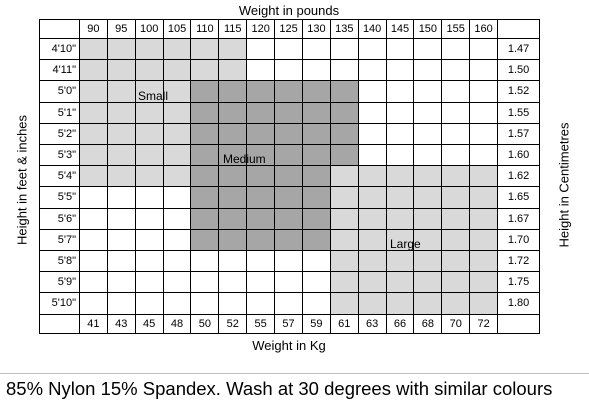 Image resolution: width=589 pixels, height=403 pixels. What do you see at coordinates (400, 324) in the screenshot?
I see `kg-header: 66` at bounding box center [400, 324].